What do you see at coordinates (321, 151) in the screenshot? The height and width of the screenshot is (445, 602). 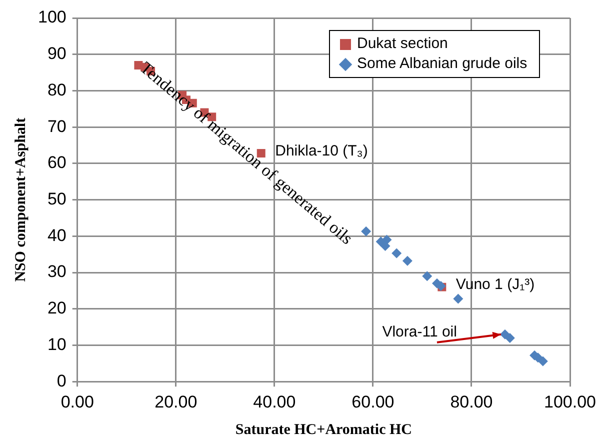 I see `annotation: Dhikla-10 (T₃)` at bounding box center [321, 151].